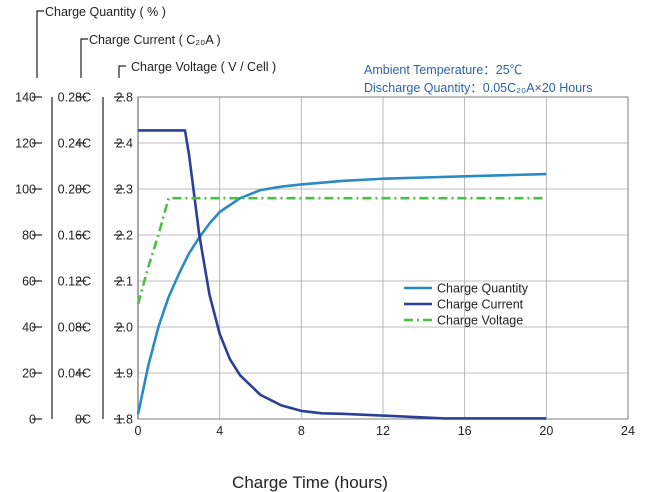 This screenshot has height=492, width=652. What do you see at coordinates (480, 321) in the screenshot?
I see `legend-label: Charge Voltage` at bounding box center [480, 321].